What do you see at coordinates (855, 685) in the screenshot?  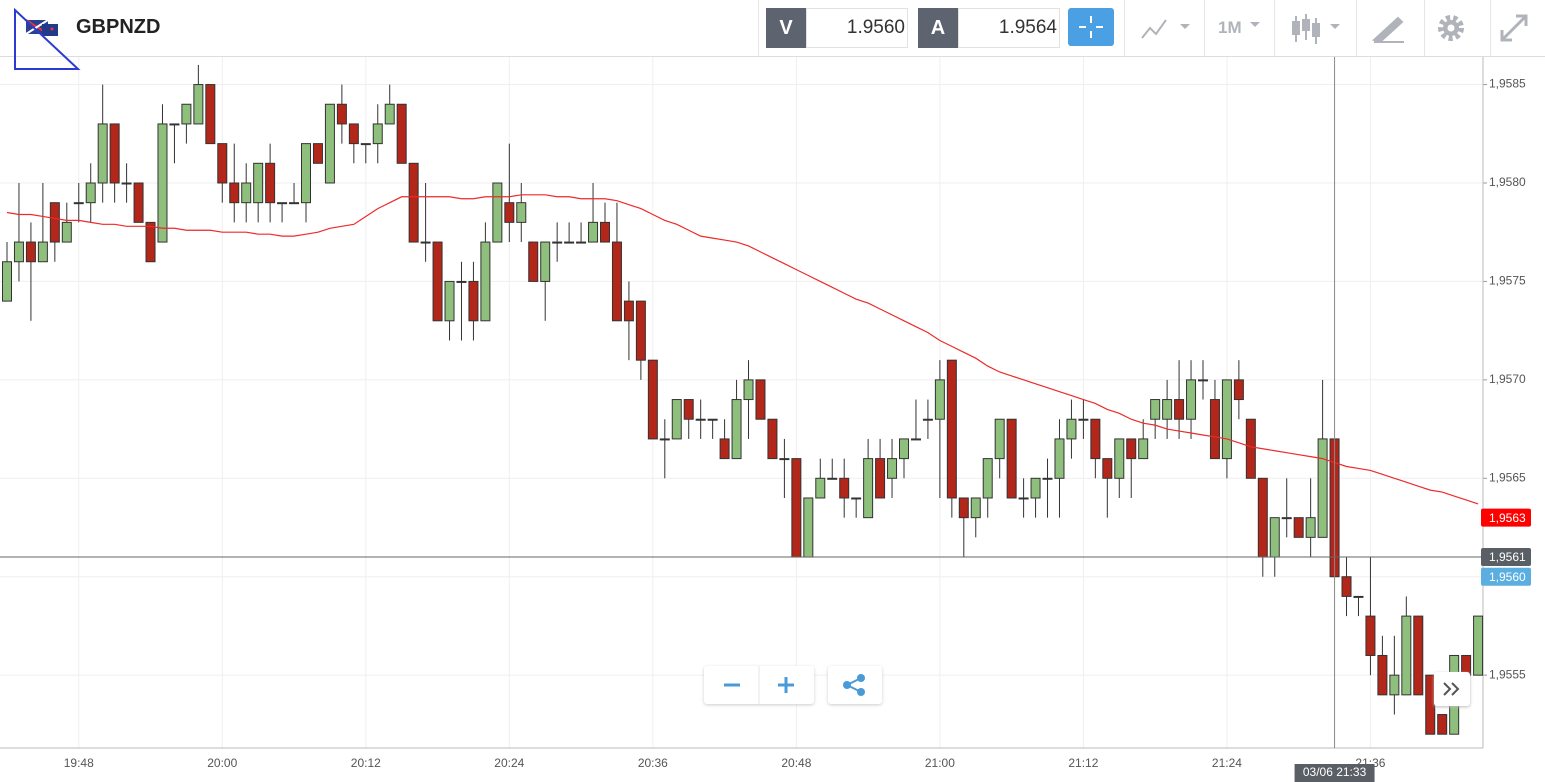 I see `share-button` at bounding box center [855, 685].